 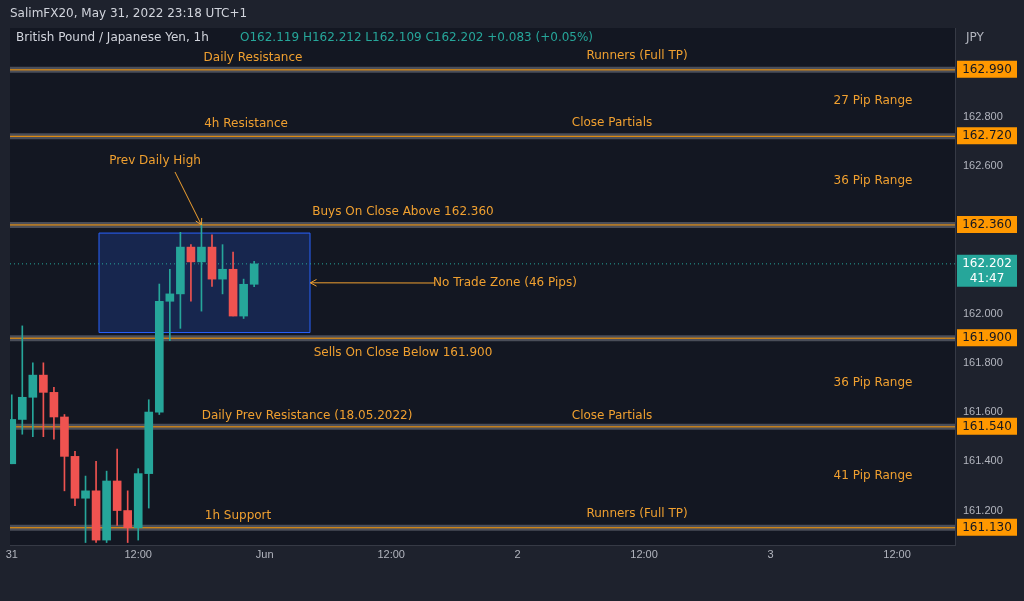 I want to click on y-tick-label: 161.600, so click(x=983, y=411).